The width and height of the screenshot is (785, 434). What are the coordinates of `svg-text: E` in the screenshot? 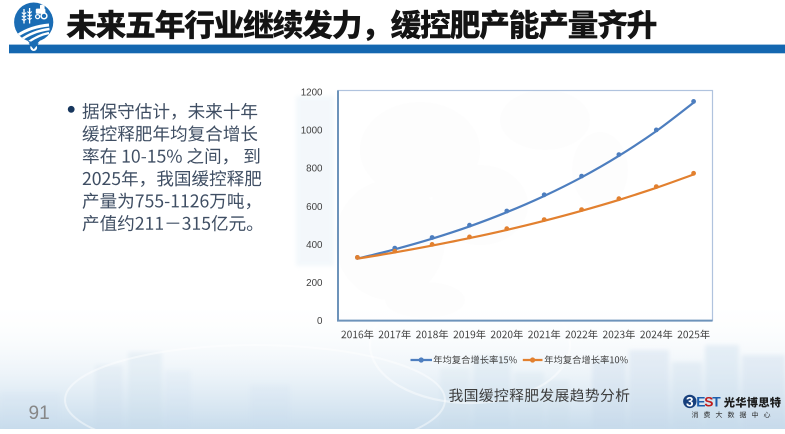 It's located at (700, 401).